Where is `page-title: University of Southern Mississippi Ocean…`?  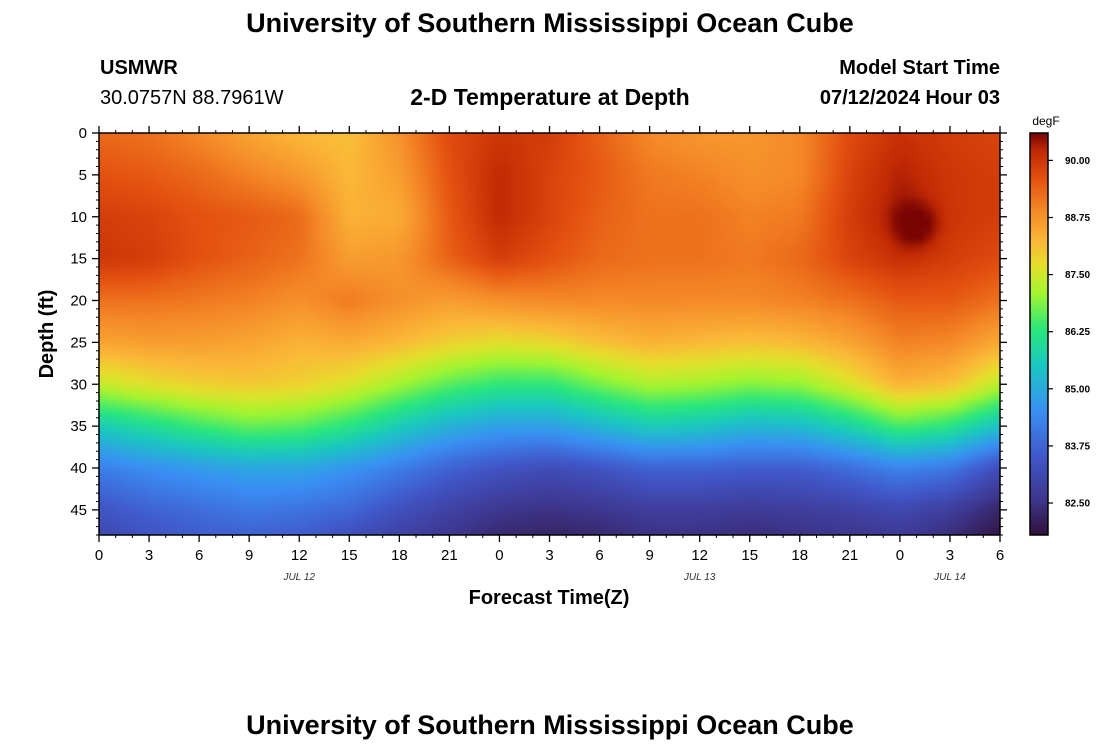
page-title: University of Southern Mississippi Ocean… is located at coordinates (550, 23).